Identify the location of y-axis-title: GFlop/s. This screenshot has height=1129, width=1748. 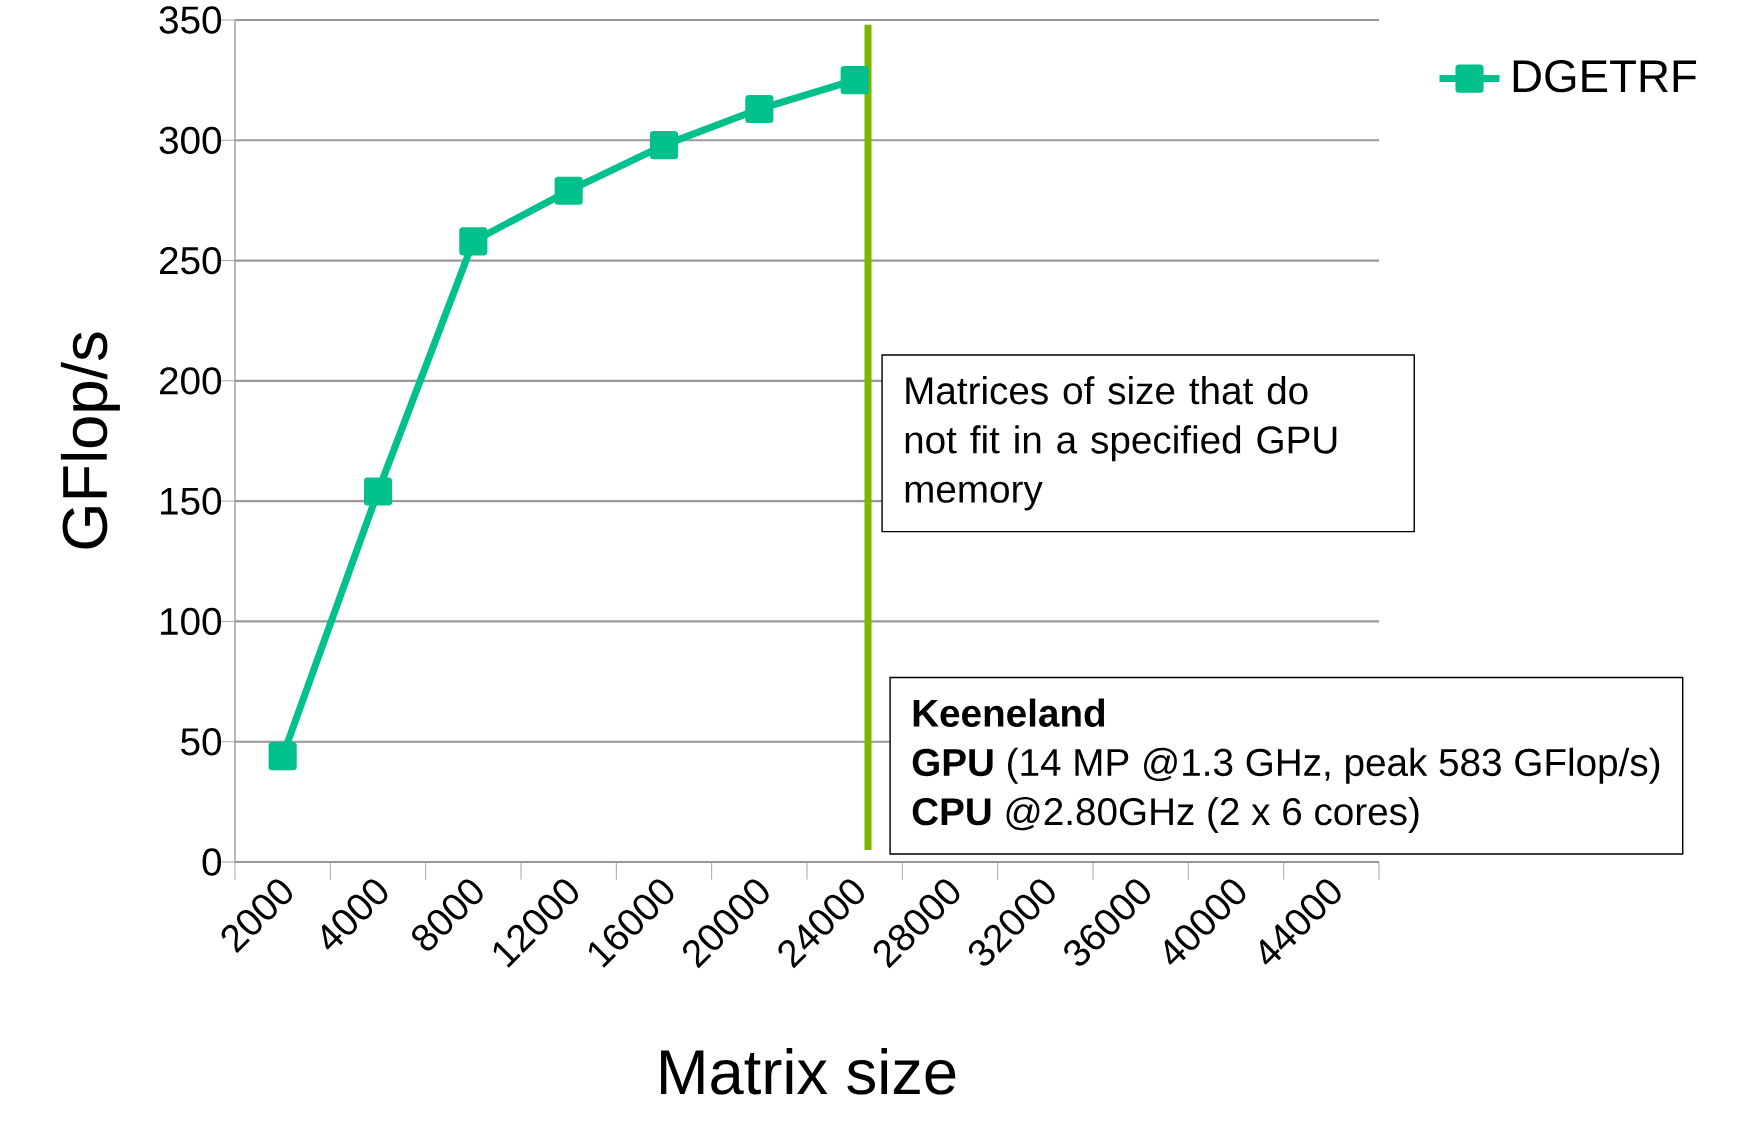
(90, 440).